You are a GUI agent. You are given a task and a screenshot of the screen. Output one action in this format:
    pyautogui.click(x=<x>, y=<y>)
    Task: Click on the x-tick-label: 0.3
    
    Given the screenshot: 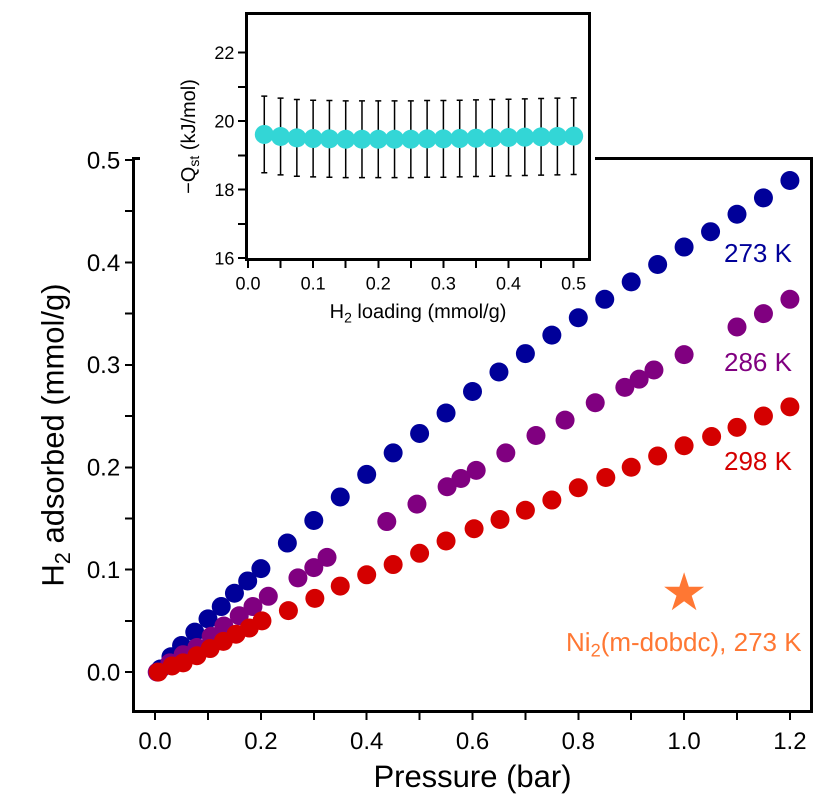 What is the action you would take?
    pyautogui.click(x=443, y=284)
    